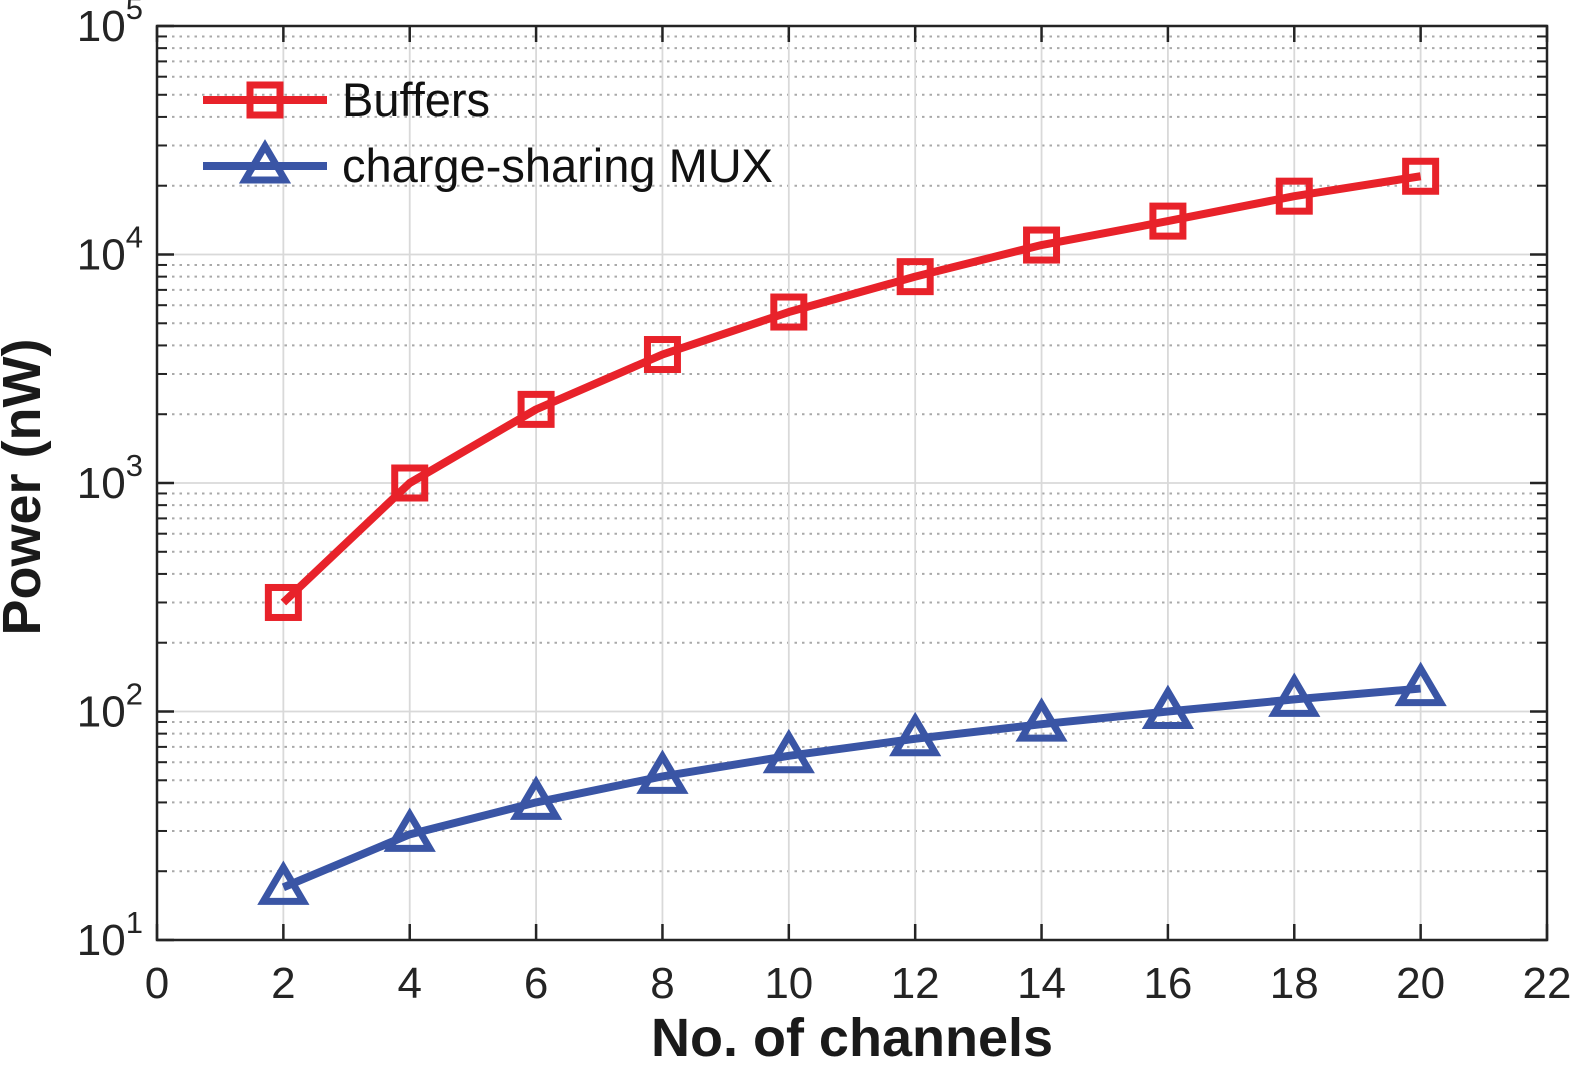 The image size is (1575, 1081). Describe the element at coordinates (662, 983) in the screenshot. I see `x-tick-label: 8` at that location.